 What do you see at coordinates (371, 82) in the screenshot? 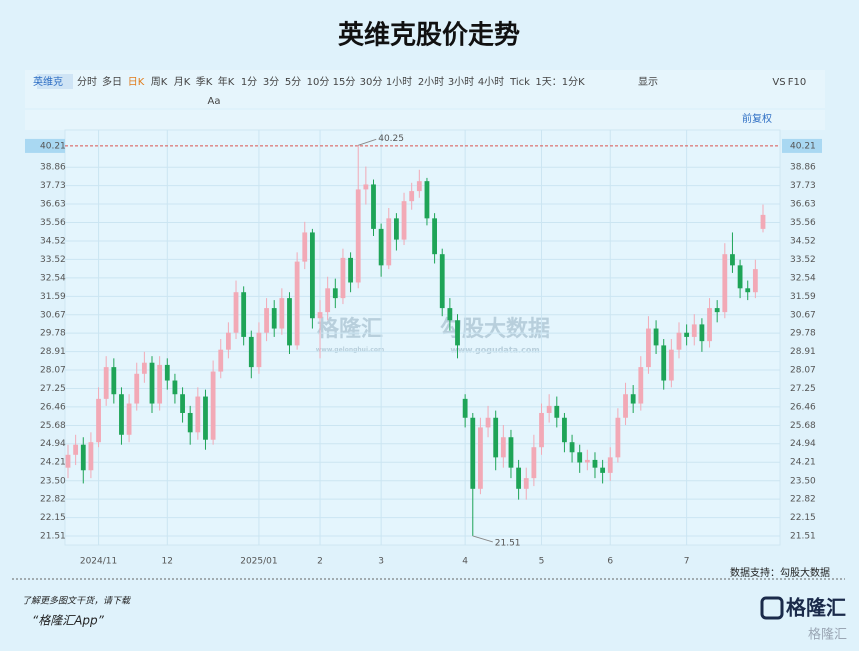
I see `toolbar-item: 30分` at bounding box center [371, 82].